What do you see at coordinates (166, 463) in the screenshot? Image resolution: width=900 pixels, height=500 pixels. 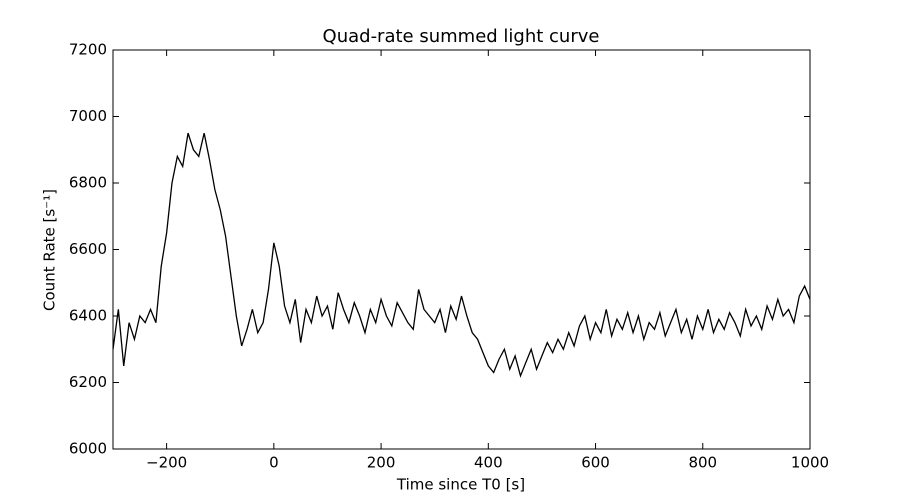 I see `x-tick-label: −200` at bounding box center [166, 463].